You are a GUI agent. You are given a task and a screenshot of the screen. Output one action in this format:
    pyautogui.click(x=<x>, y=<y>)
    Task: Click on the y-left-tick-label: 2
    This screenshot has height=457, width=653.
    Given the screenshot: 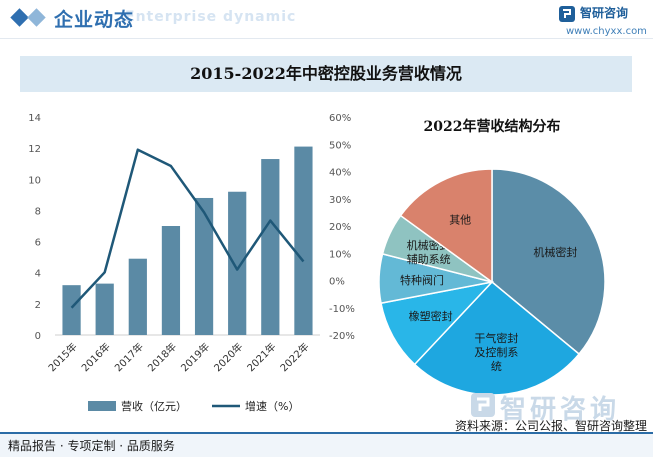 What is the action you would take?
    pyautogui.click(x=38, y=305)
    